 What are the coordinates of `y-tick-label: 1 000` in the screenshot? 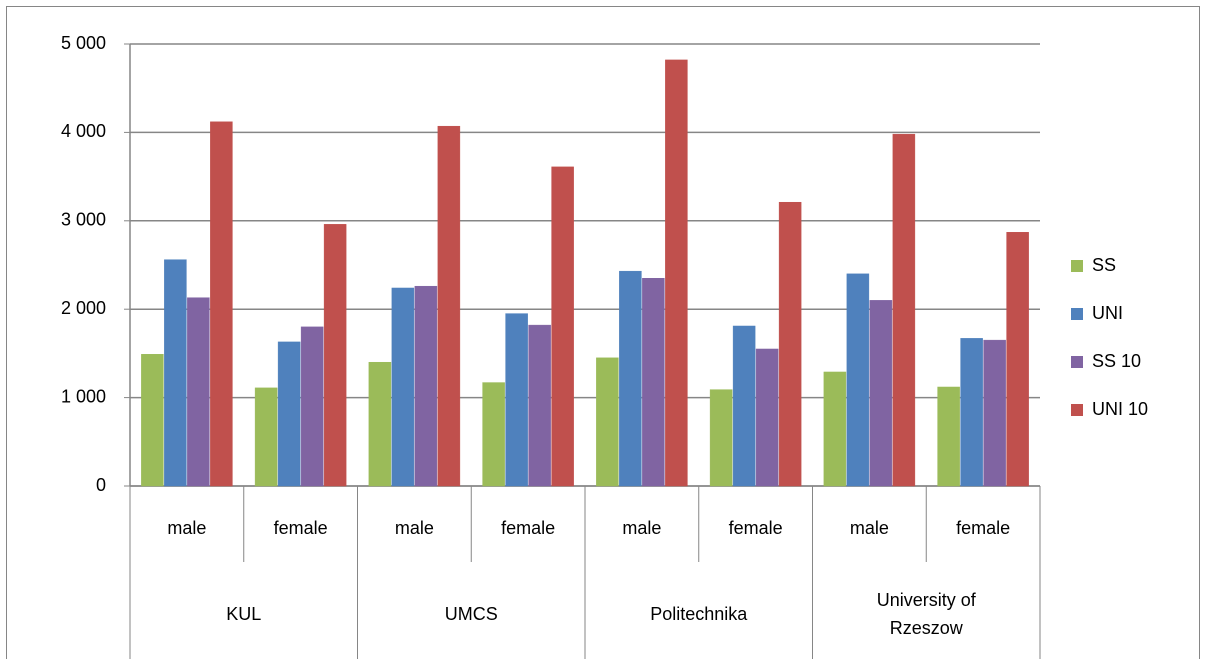 It's located at (83, 396).